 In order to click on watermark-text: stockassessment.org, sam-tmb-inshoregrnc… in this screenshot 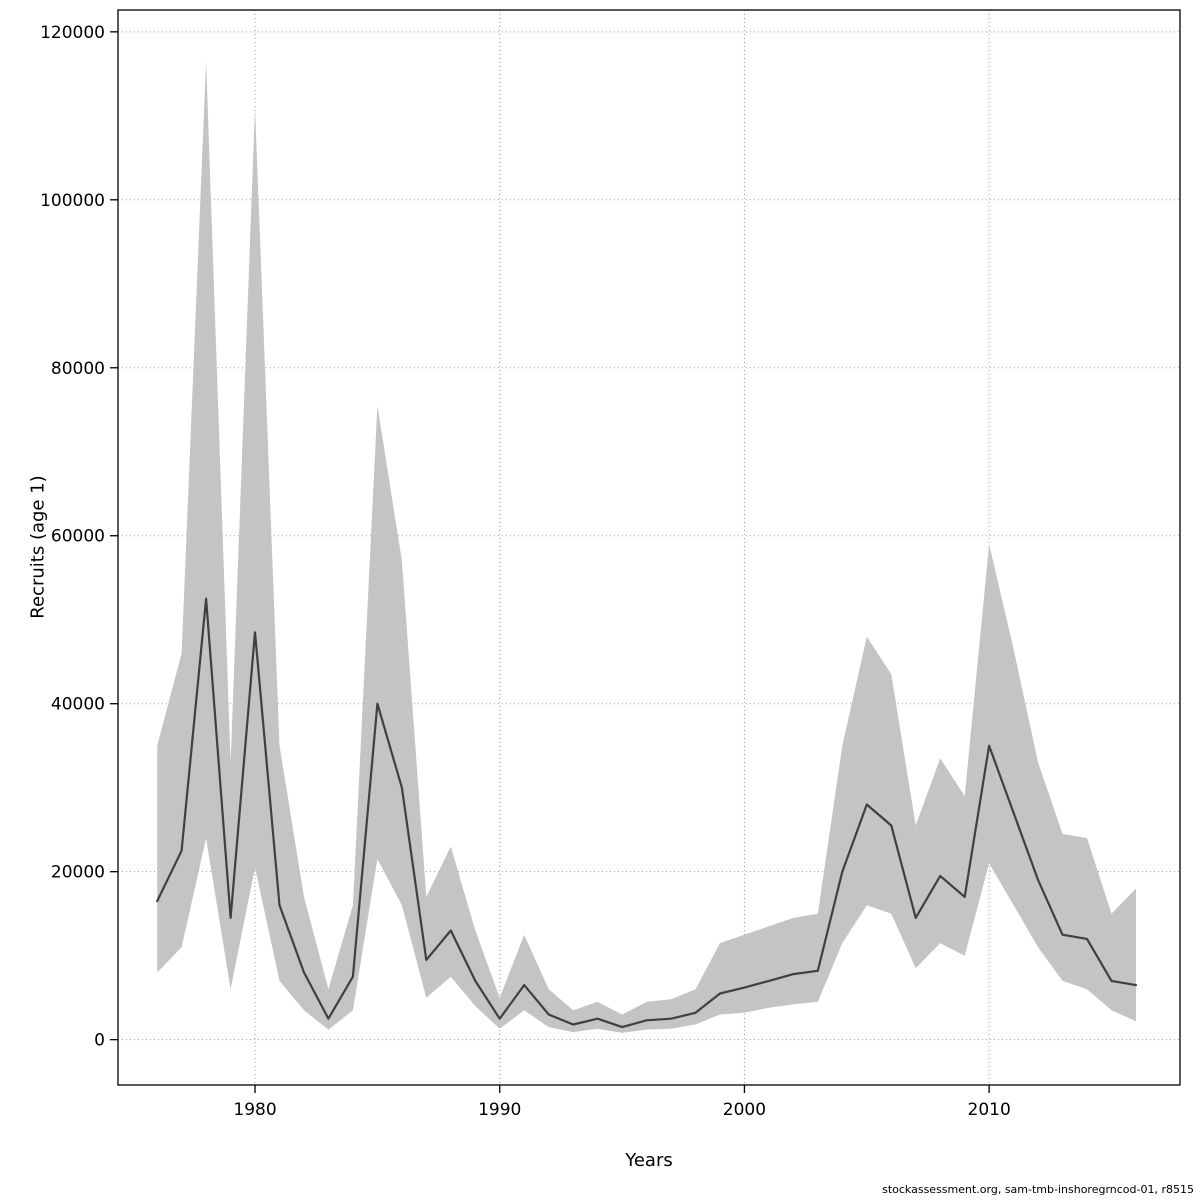, I will do `click(1038, 1189)`.